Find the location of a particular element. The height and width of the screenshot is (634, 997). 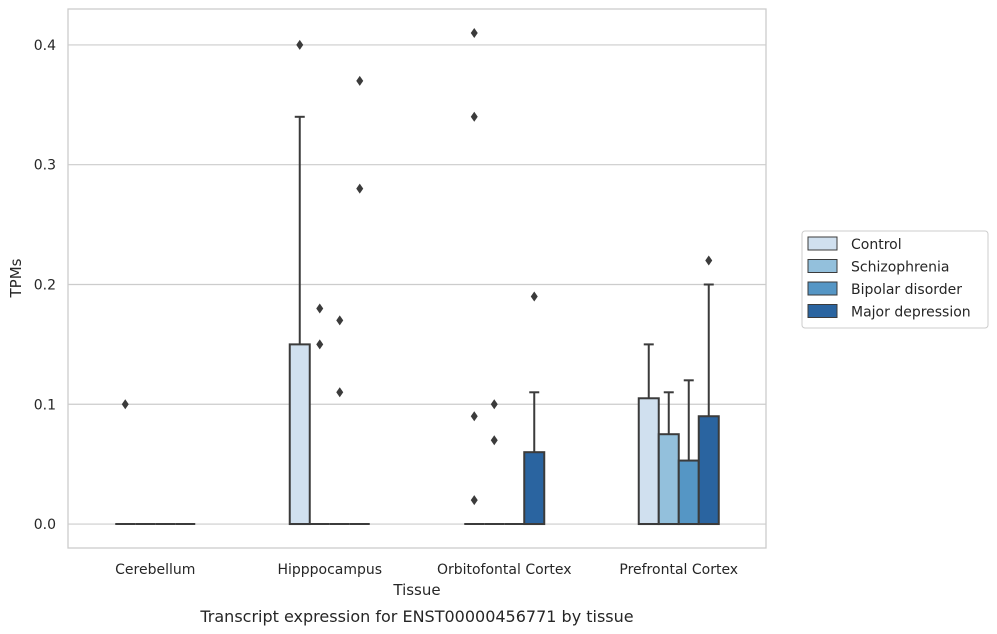

y-axis-ticks: 0.0 0.1 0.2 0.3 0.4 is located at coordinates (45, 285).